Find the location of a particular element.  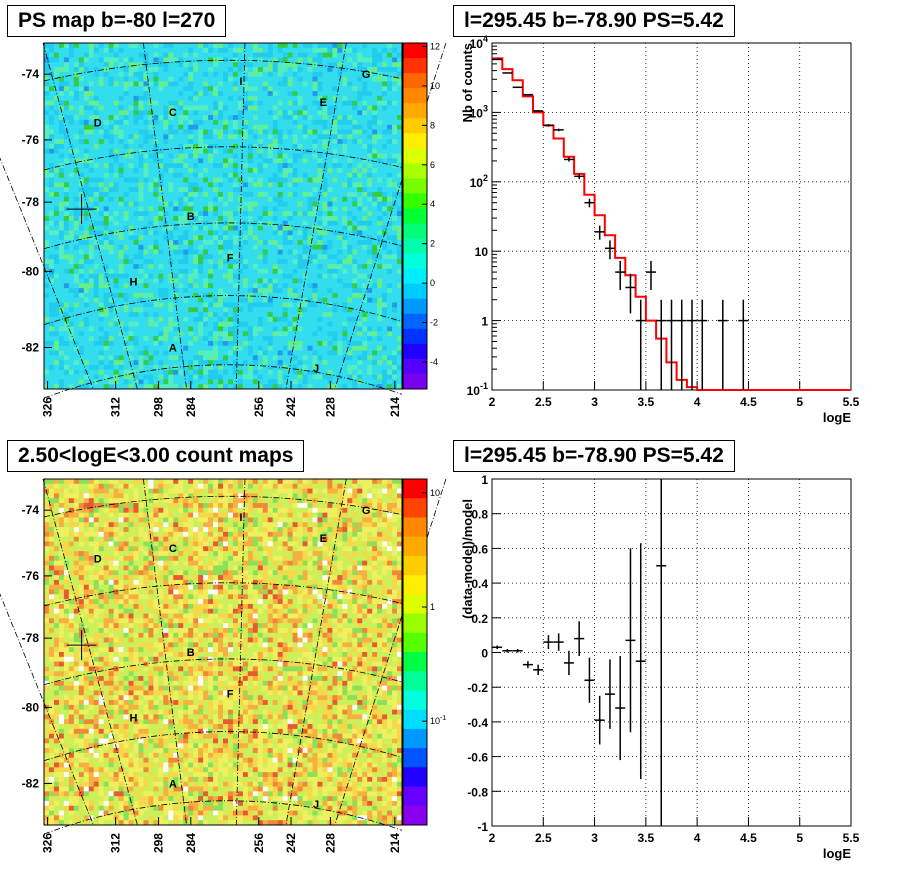

colorbar-tick-label: 10-1 is located at coordinates (438, 720).